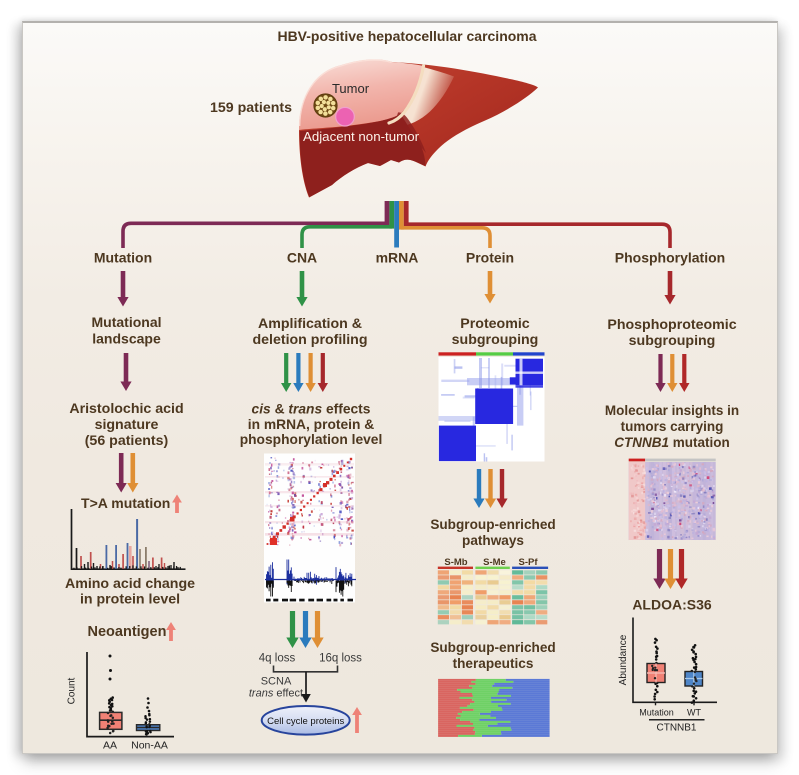 This screenshot has height=775, width=799. Describe the element at coordinates (672, 410) in the screenshot. I see `svg-text: Molecular insights in` at that location.